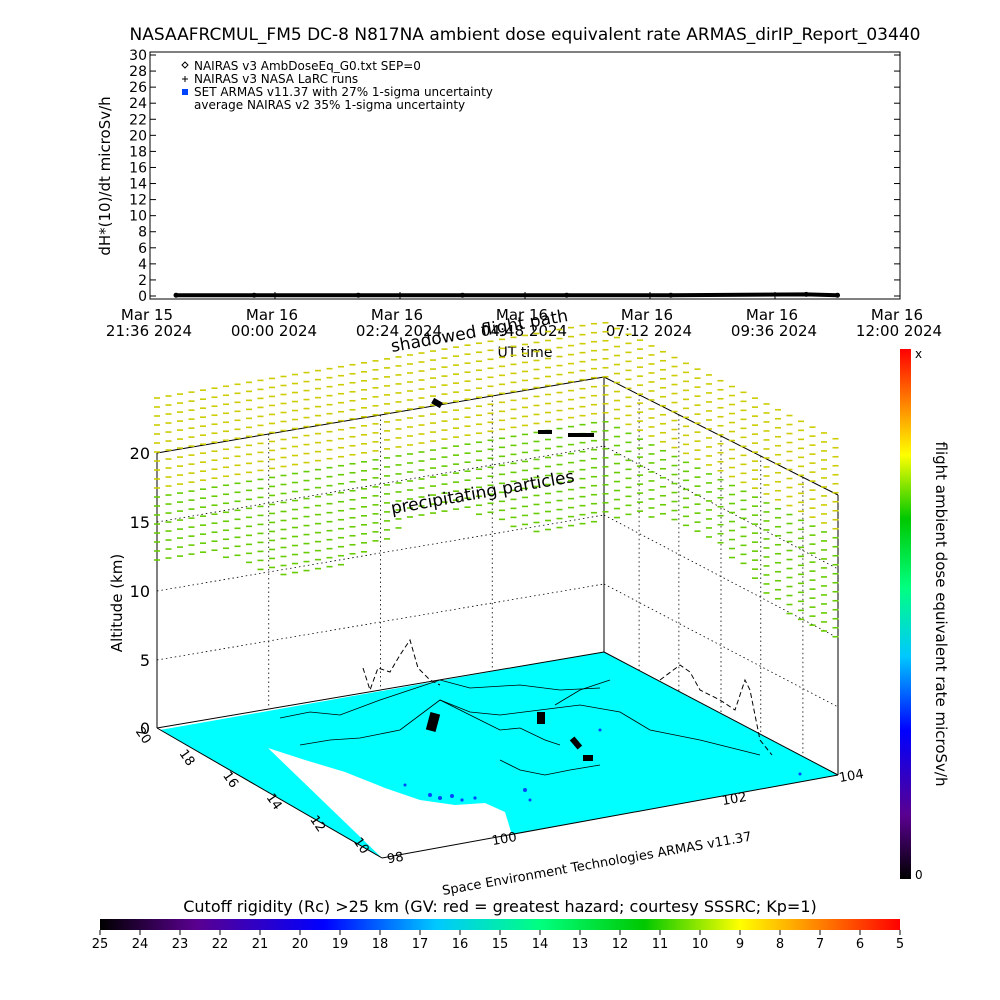 Image resolution: width=1000 pixels, height=1000 pixels. I want to click on dose-colorbar-max: x, so click(918, 354).